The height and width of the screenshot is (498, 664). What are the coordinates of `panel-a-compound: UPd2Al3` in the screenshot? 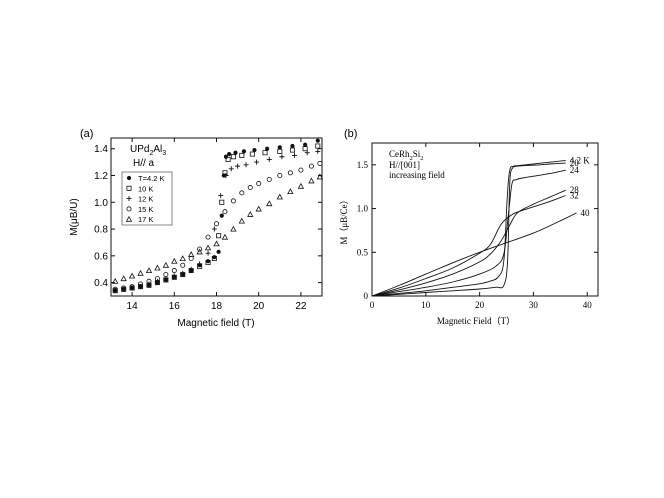 It's located at (148, 150).